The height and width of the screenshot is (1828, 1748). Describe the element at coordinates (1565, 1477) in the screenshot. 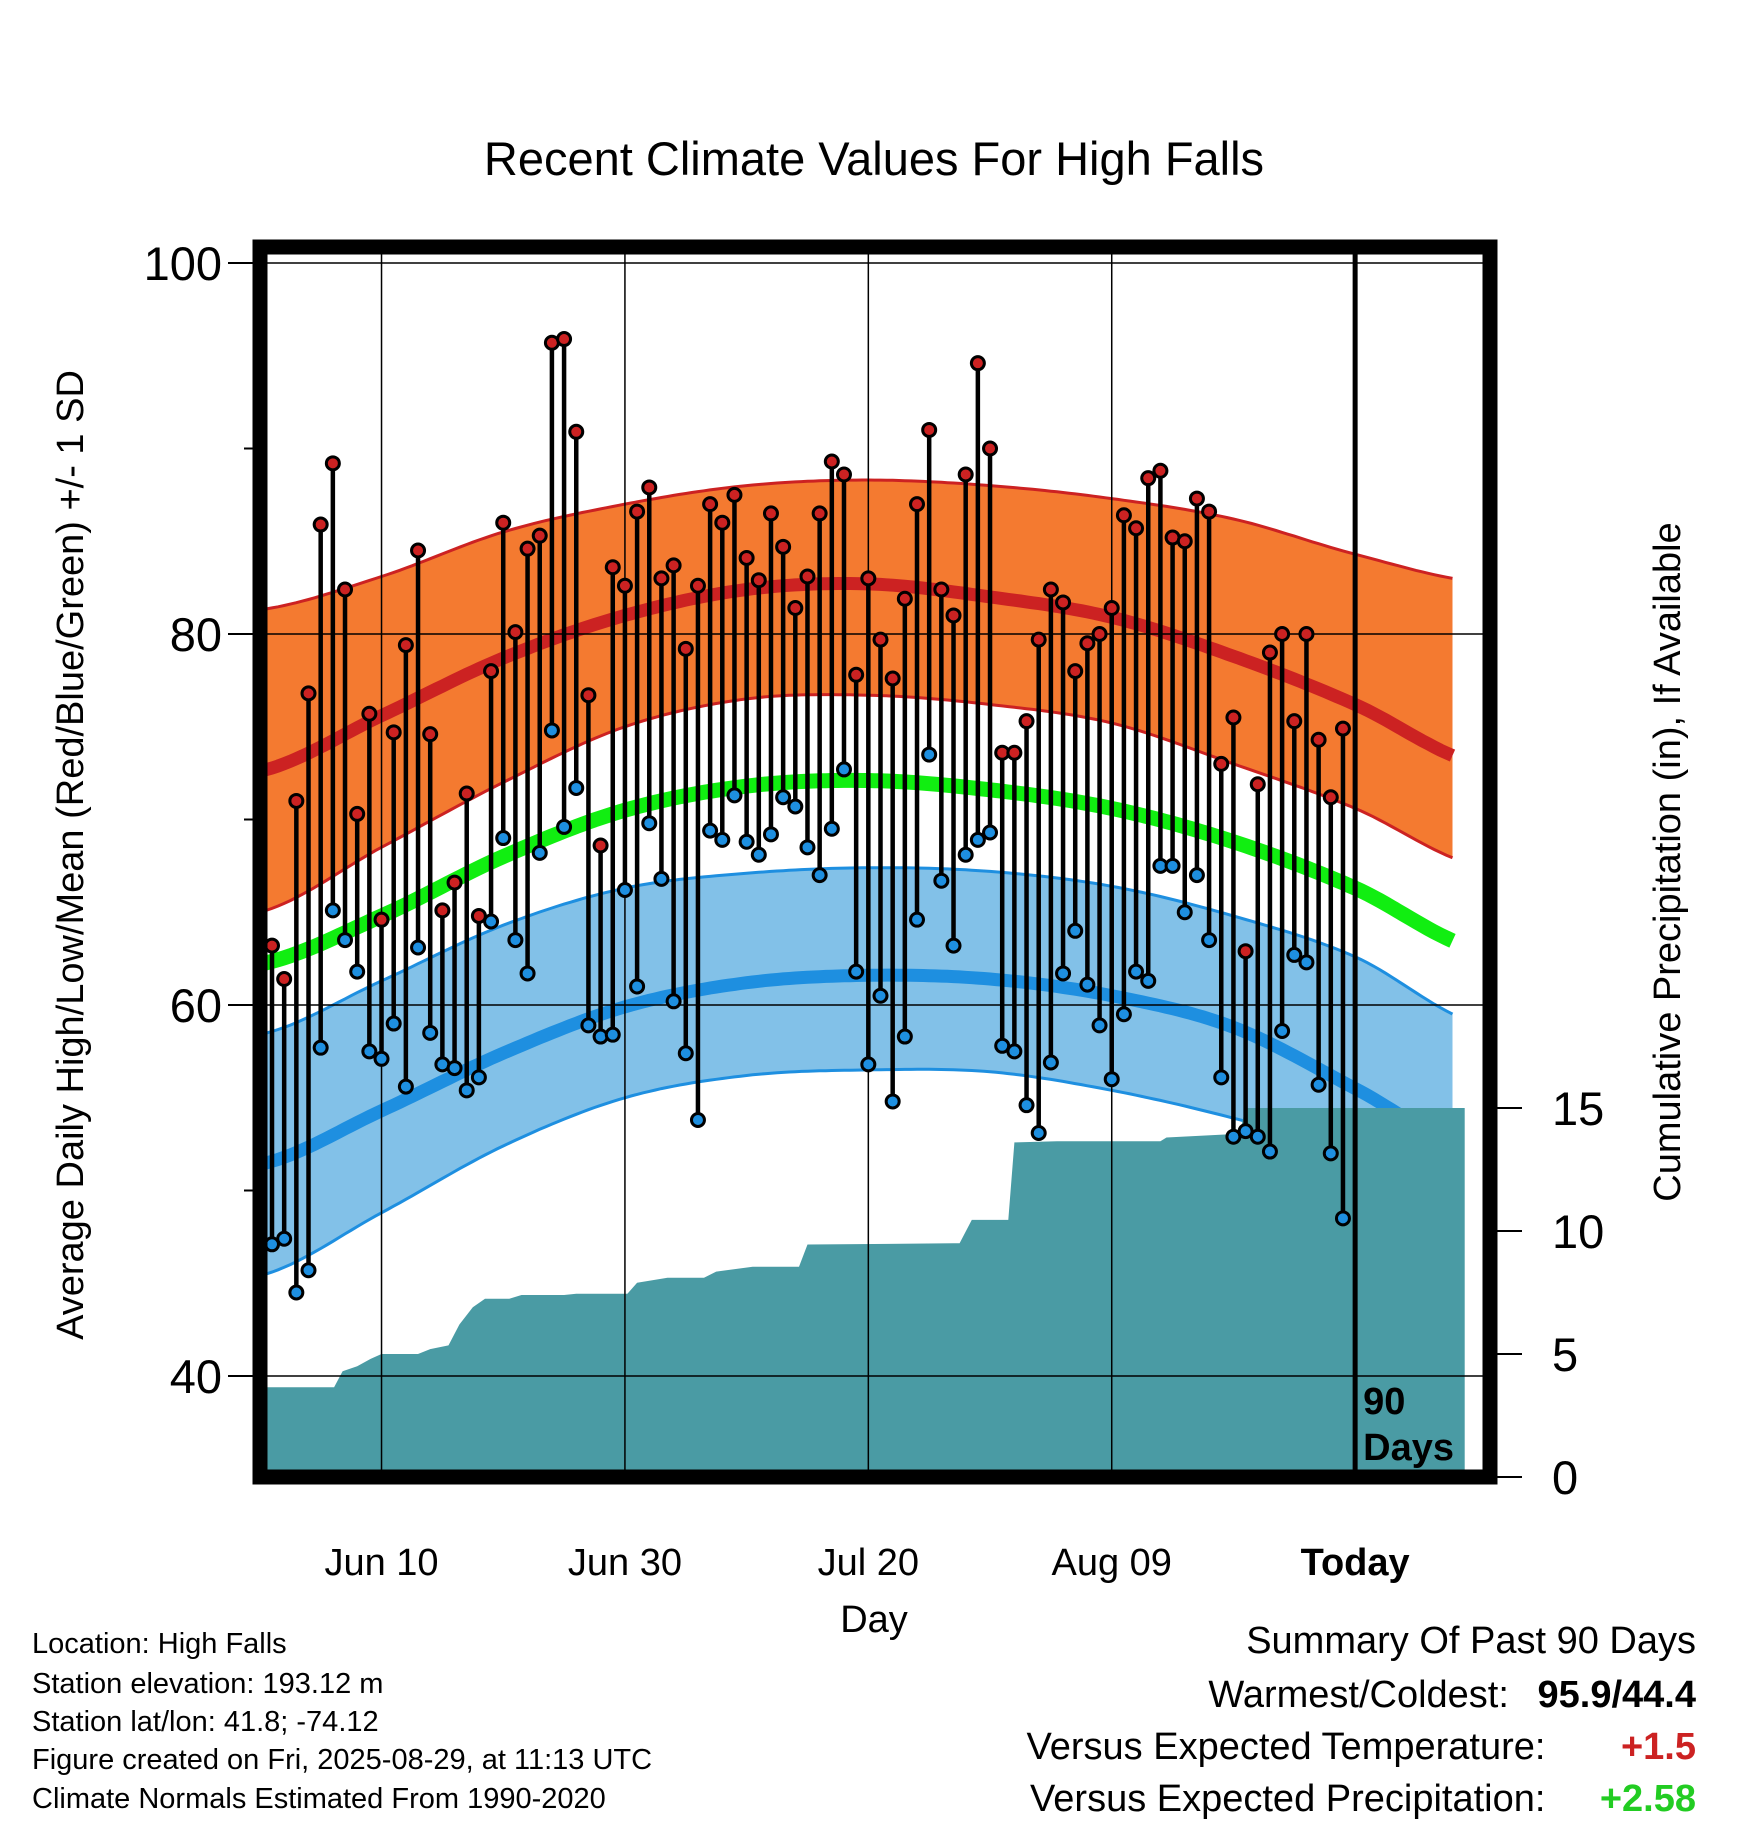

I see `y2-tick-label: 0` at that location.